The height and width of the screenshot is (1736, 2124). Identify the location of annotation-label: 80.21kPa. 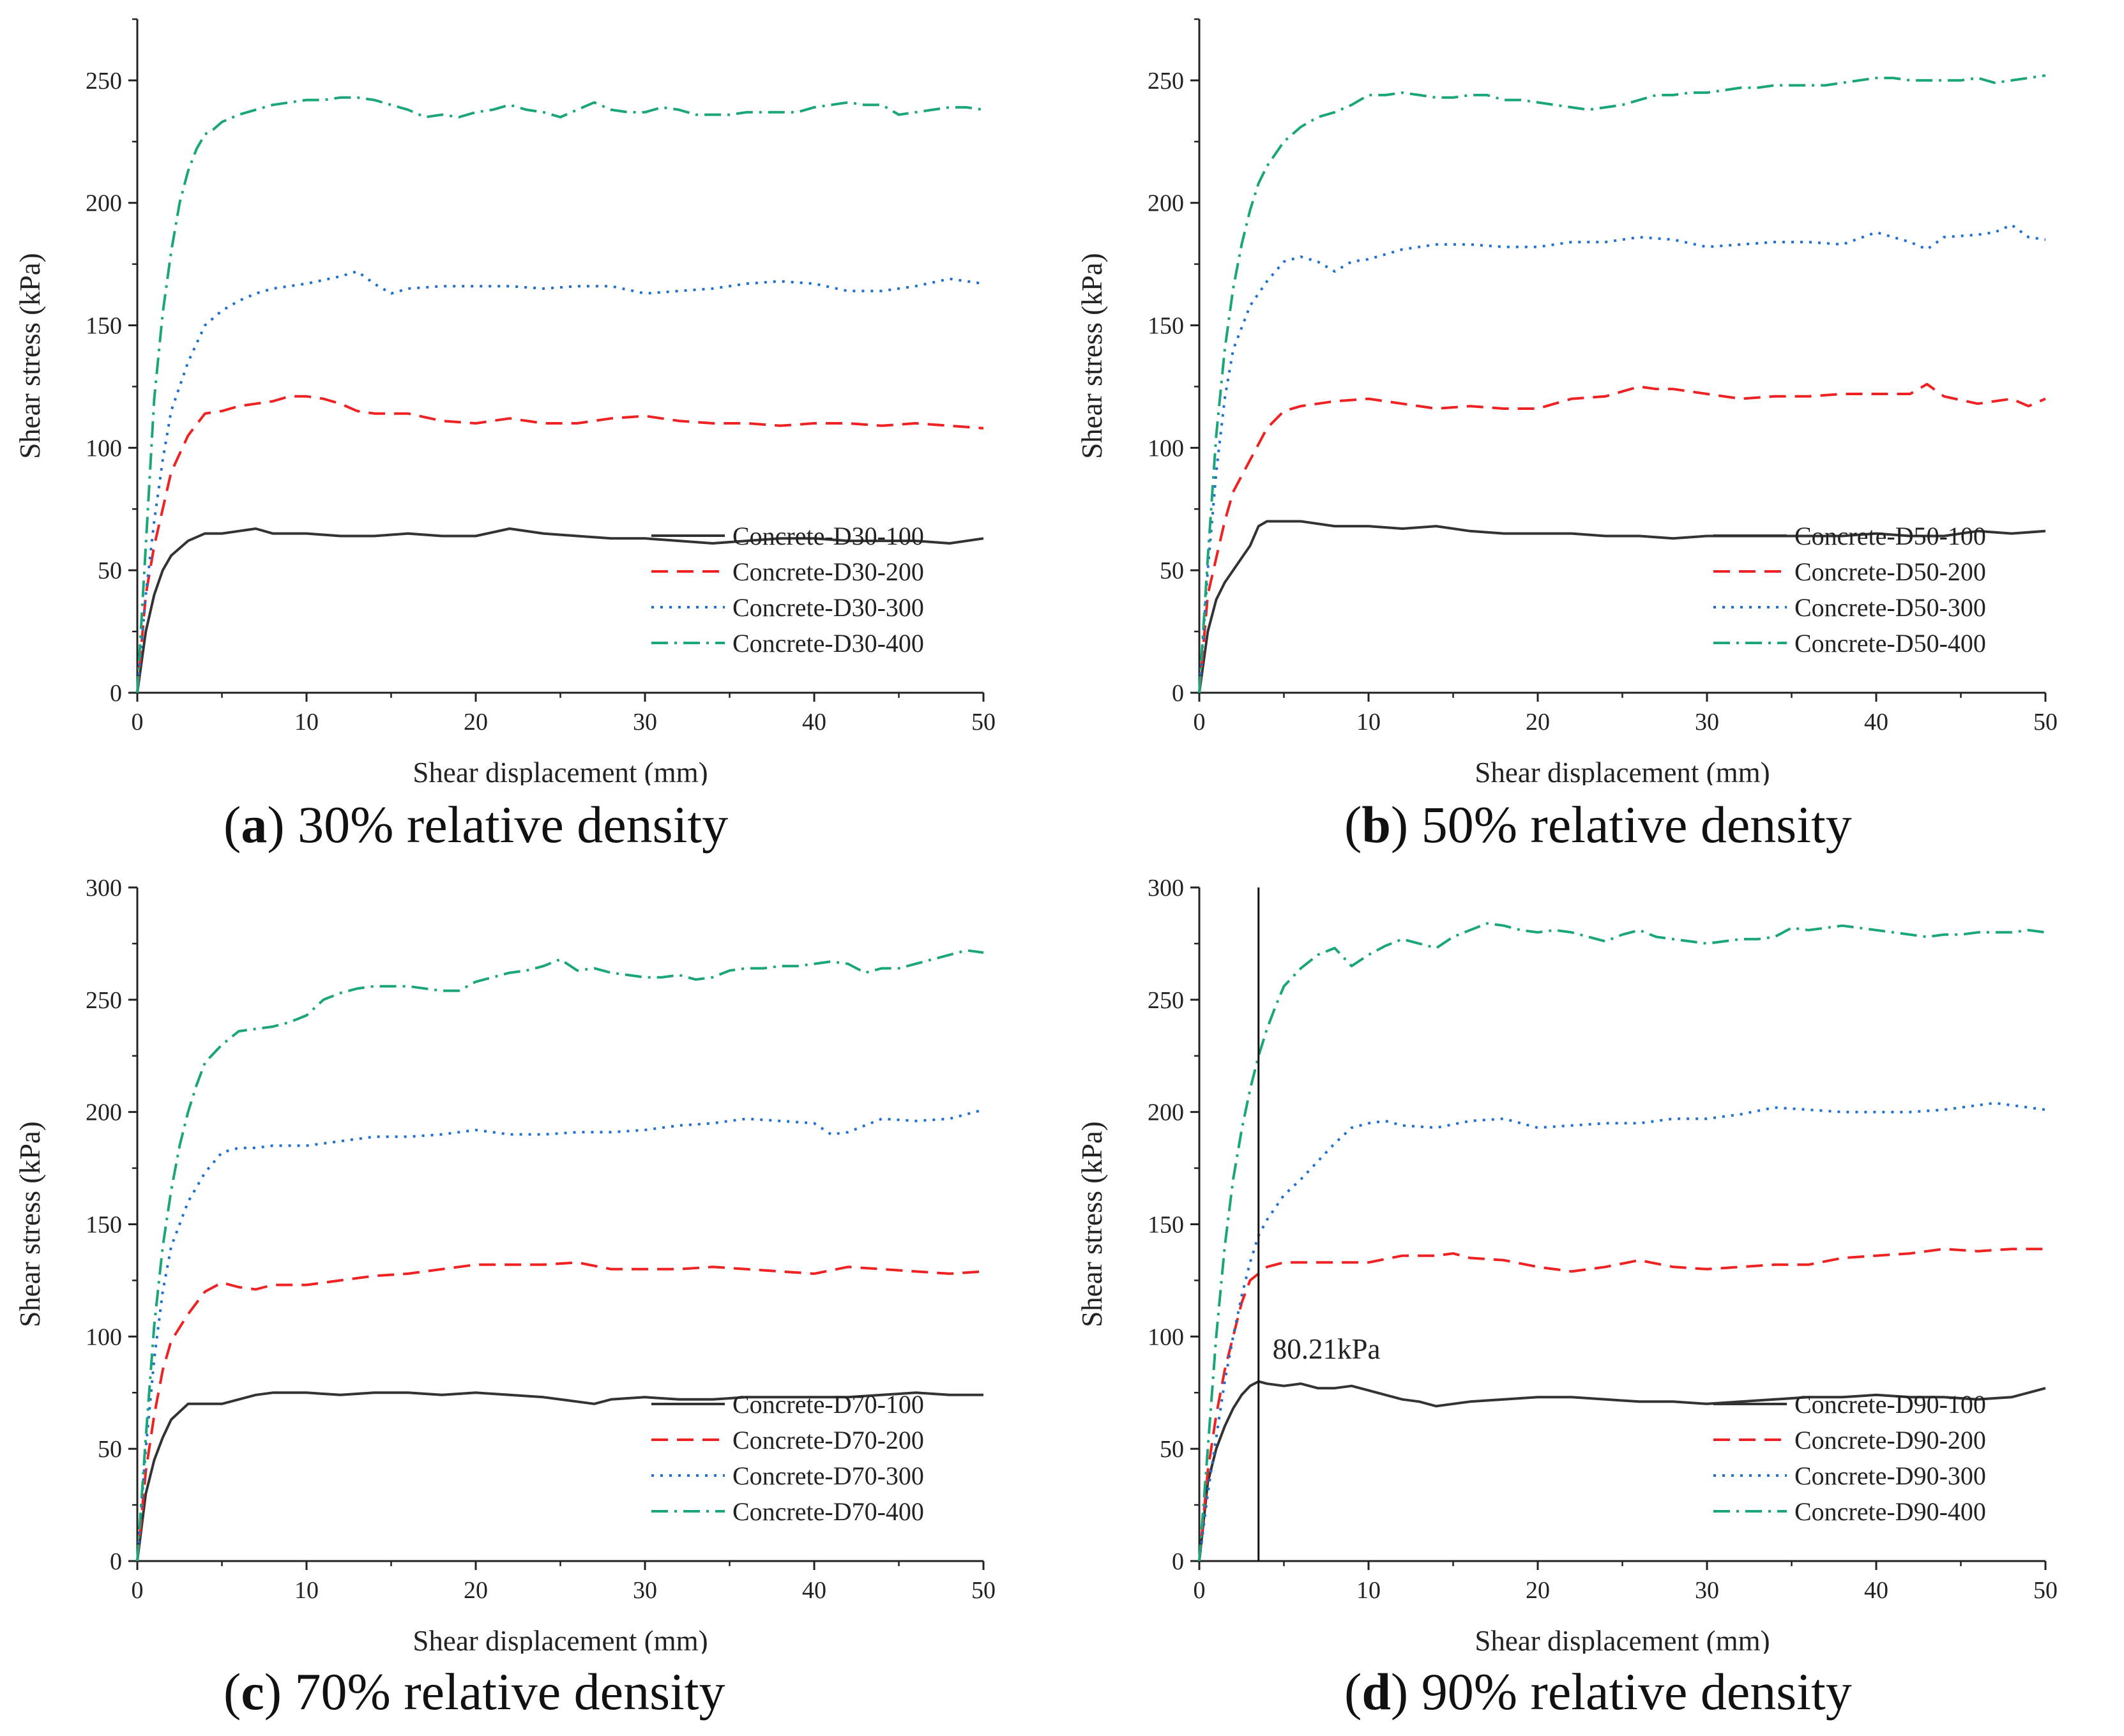
(1327, 1349).